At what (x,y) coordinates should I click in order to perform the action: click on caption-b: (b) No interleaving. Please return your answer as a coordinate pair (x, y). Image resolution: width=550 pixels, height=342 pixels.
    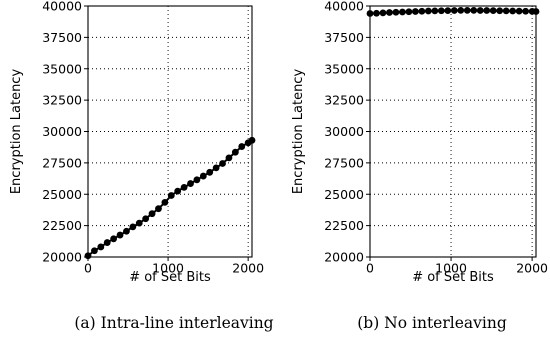
    Looking at the image, I should click on (432, 323).